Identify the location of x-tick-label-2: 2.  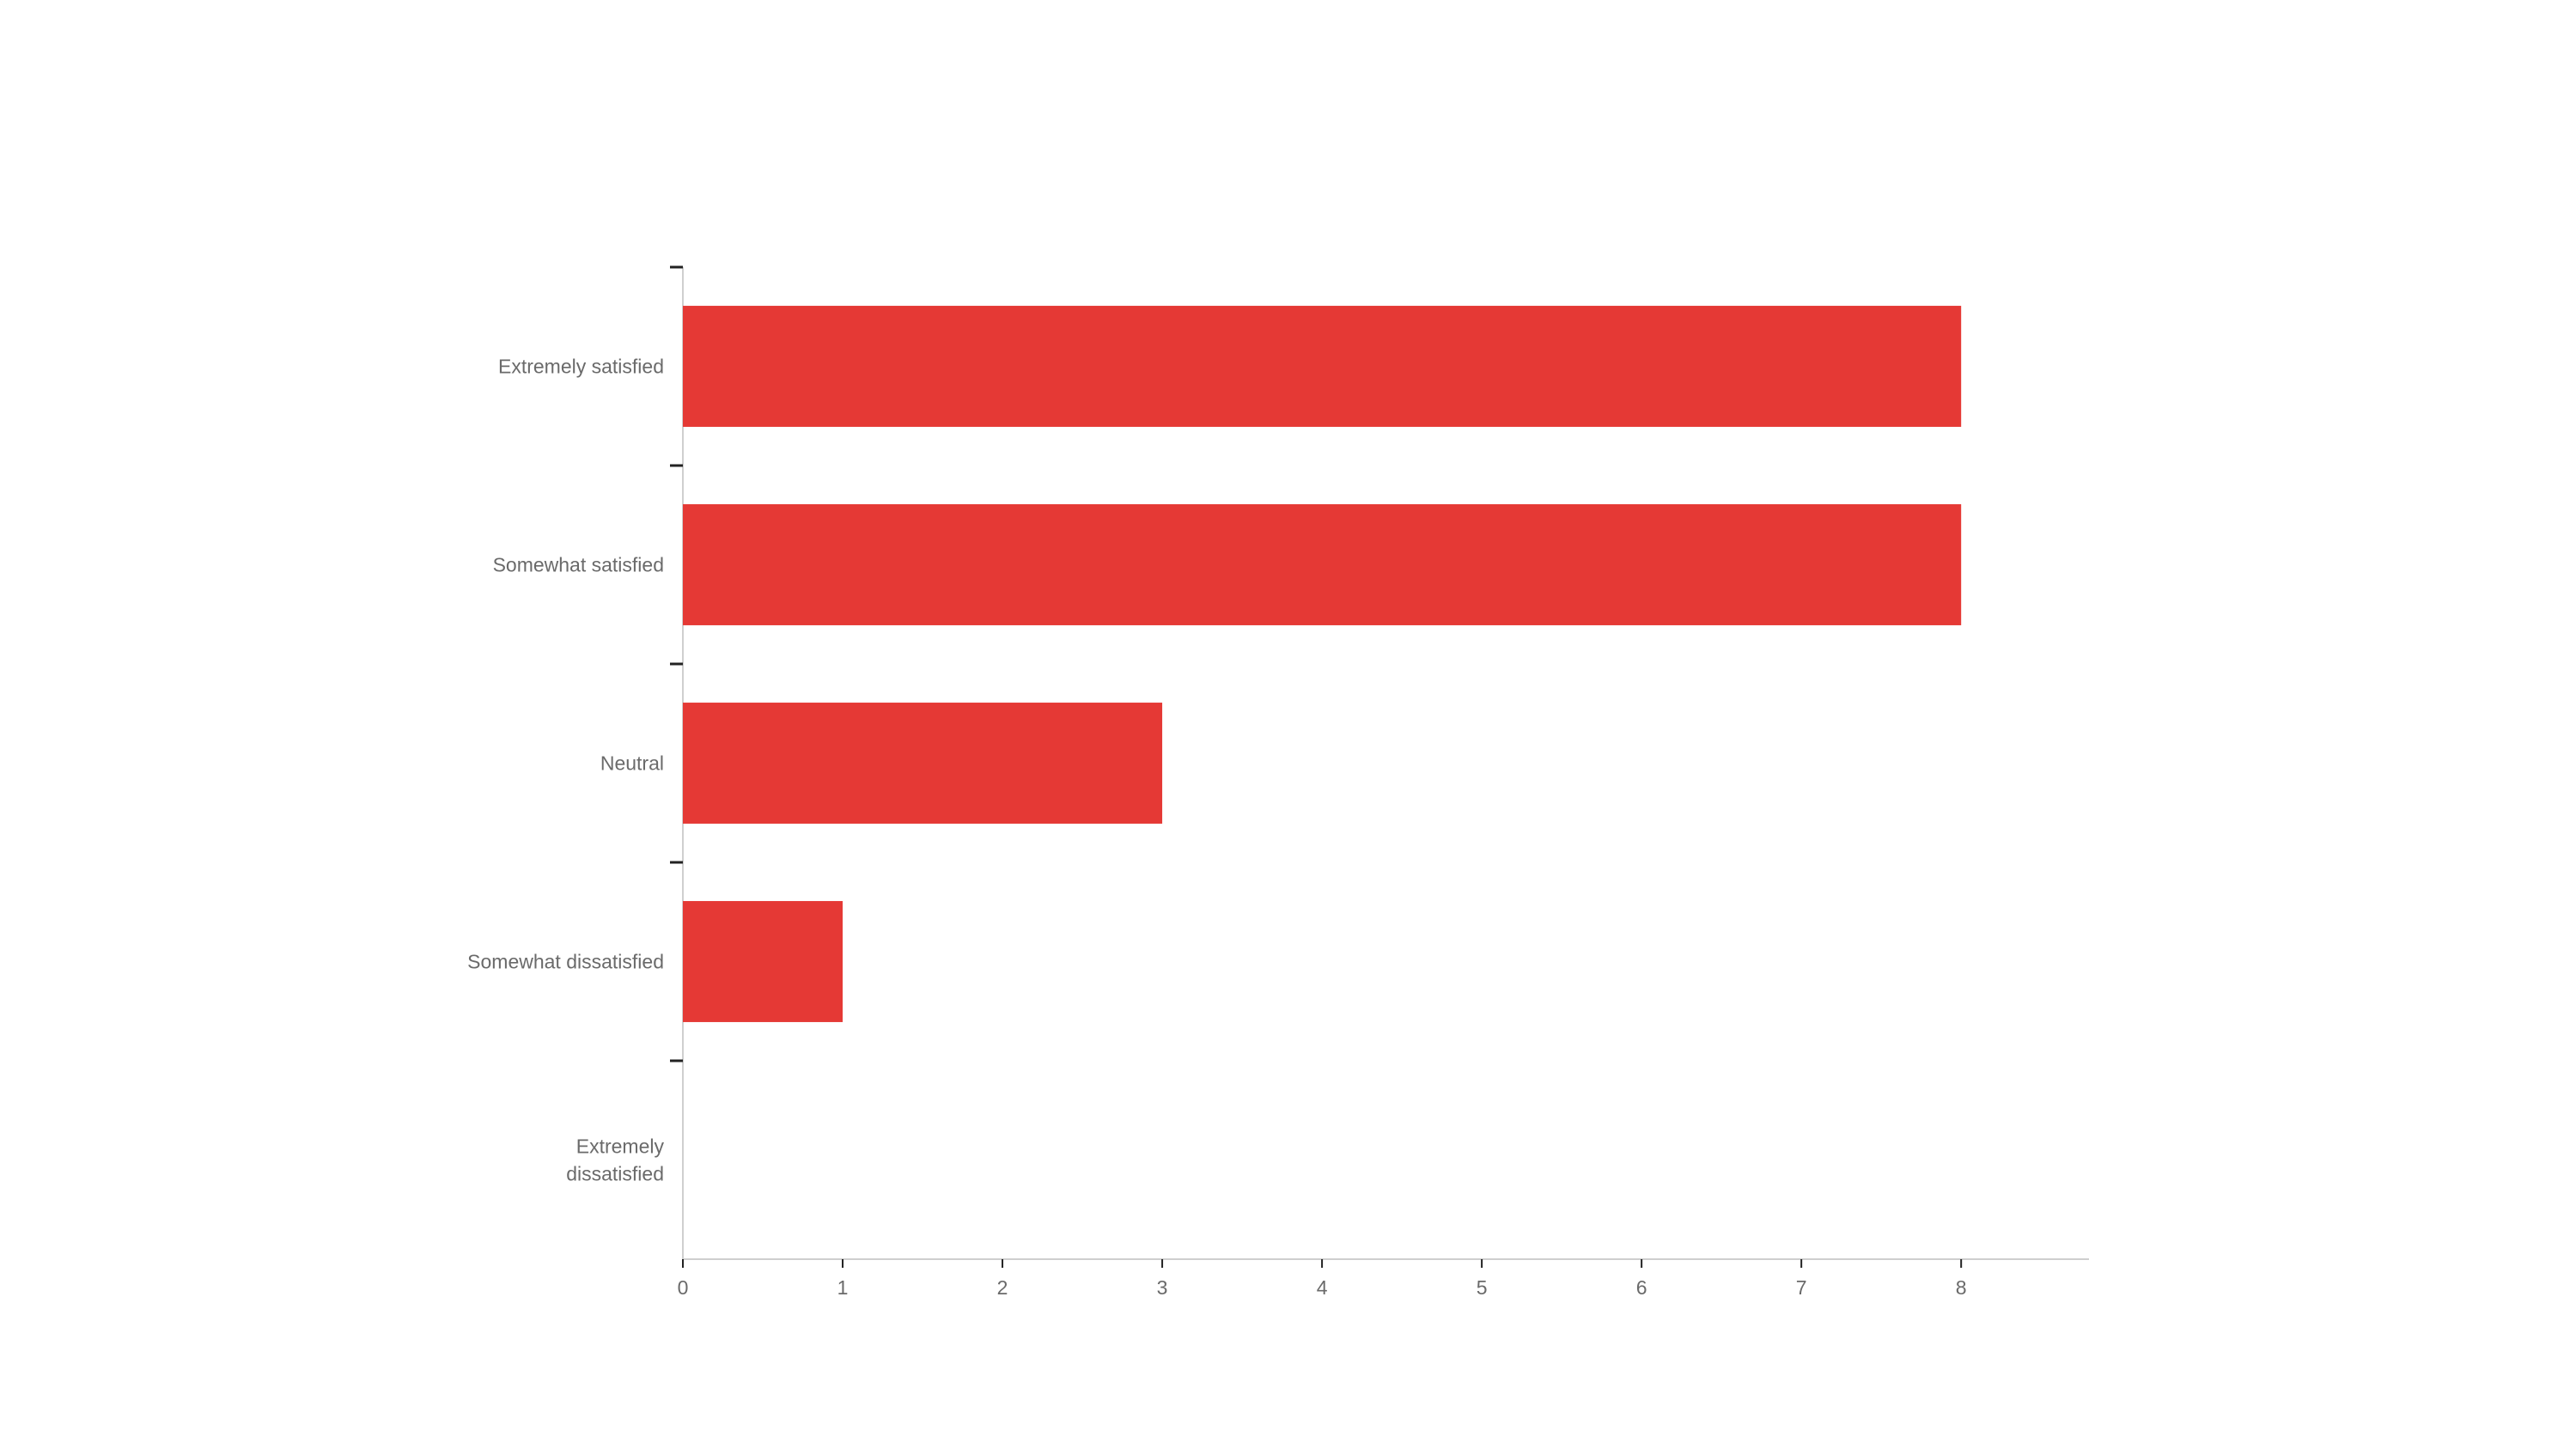
(1002, 1287).